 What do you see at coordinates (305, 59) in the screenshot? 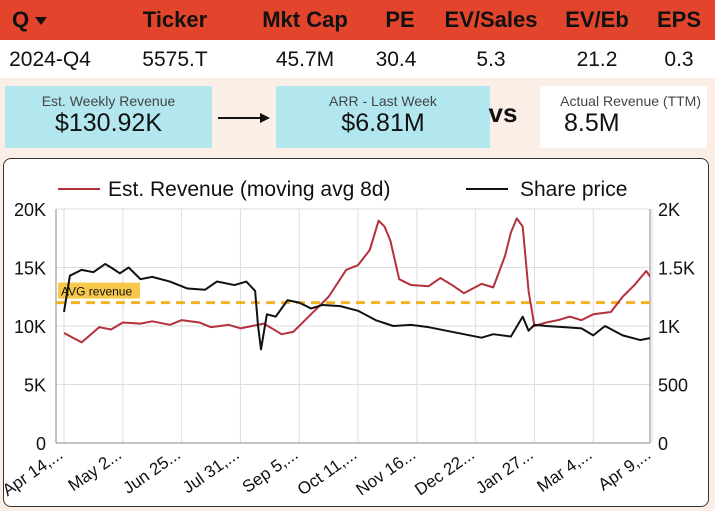
I see `cell-mktcap: 45.7M` at bounding box center [305, 59].